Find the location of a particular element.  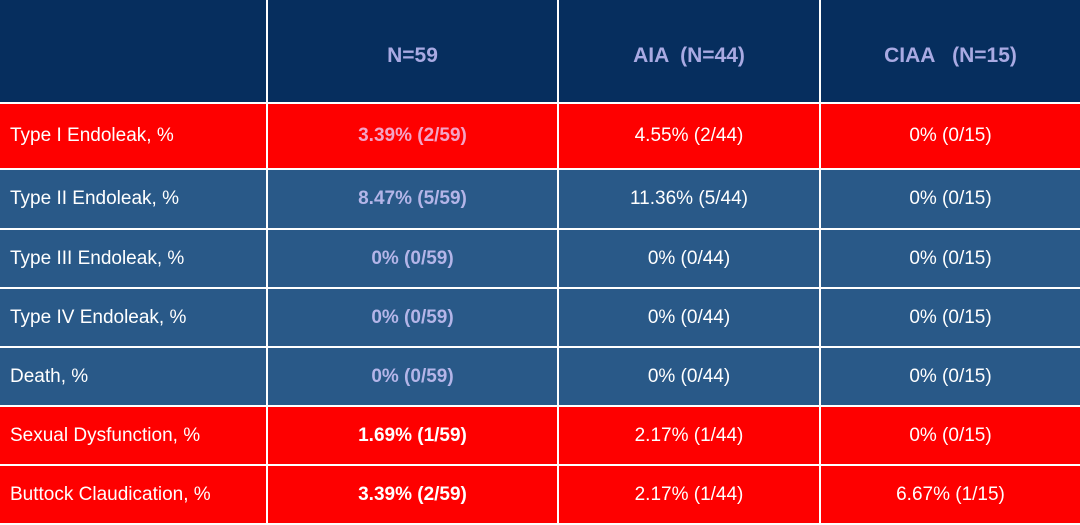

row-label: Type II Endoleak, % is located at coordinates (134, 200).